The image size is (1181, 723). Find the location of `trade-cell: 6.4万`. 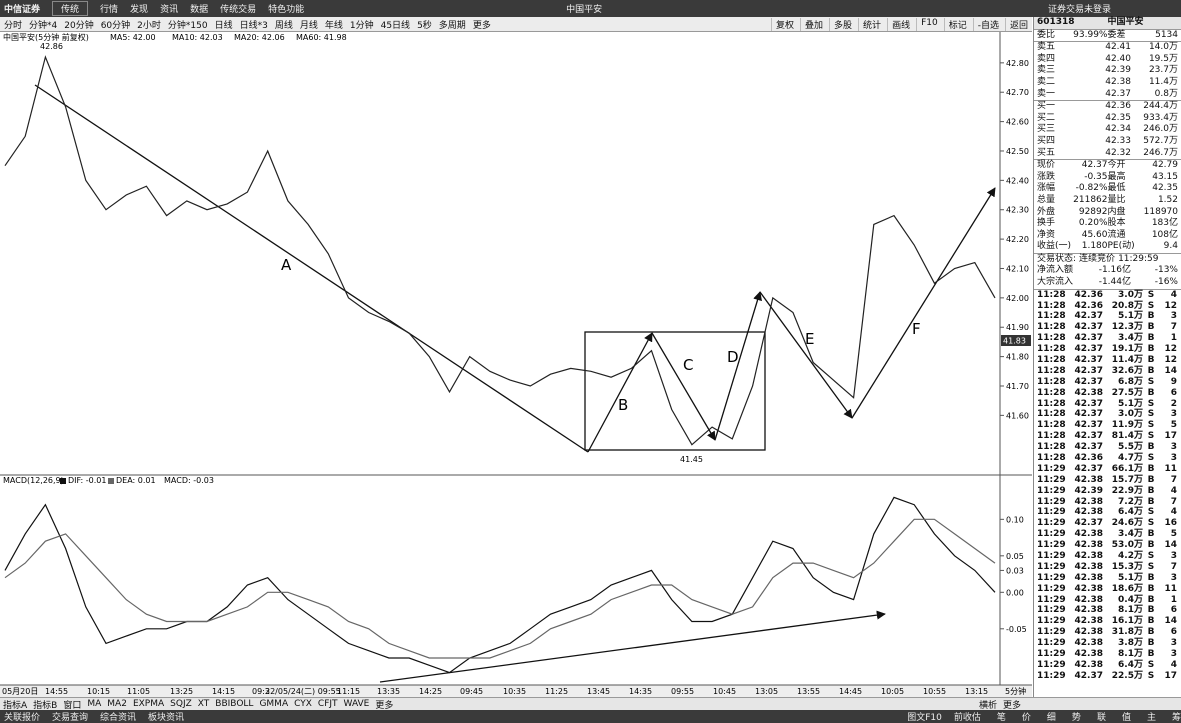

trade-cell: 6.4万 is located at coordinates (1130, 512).